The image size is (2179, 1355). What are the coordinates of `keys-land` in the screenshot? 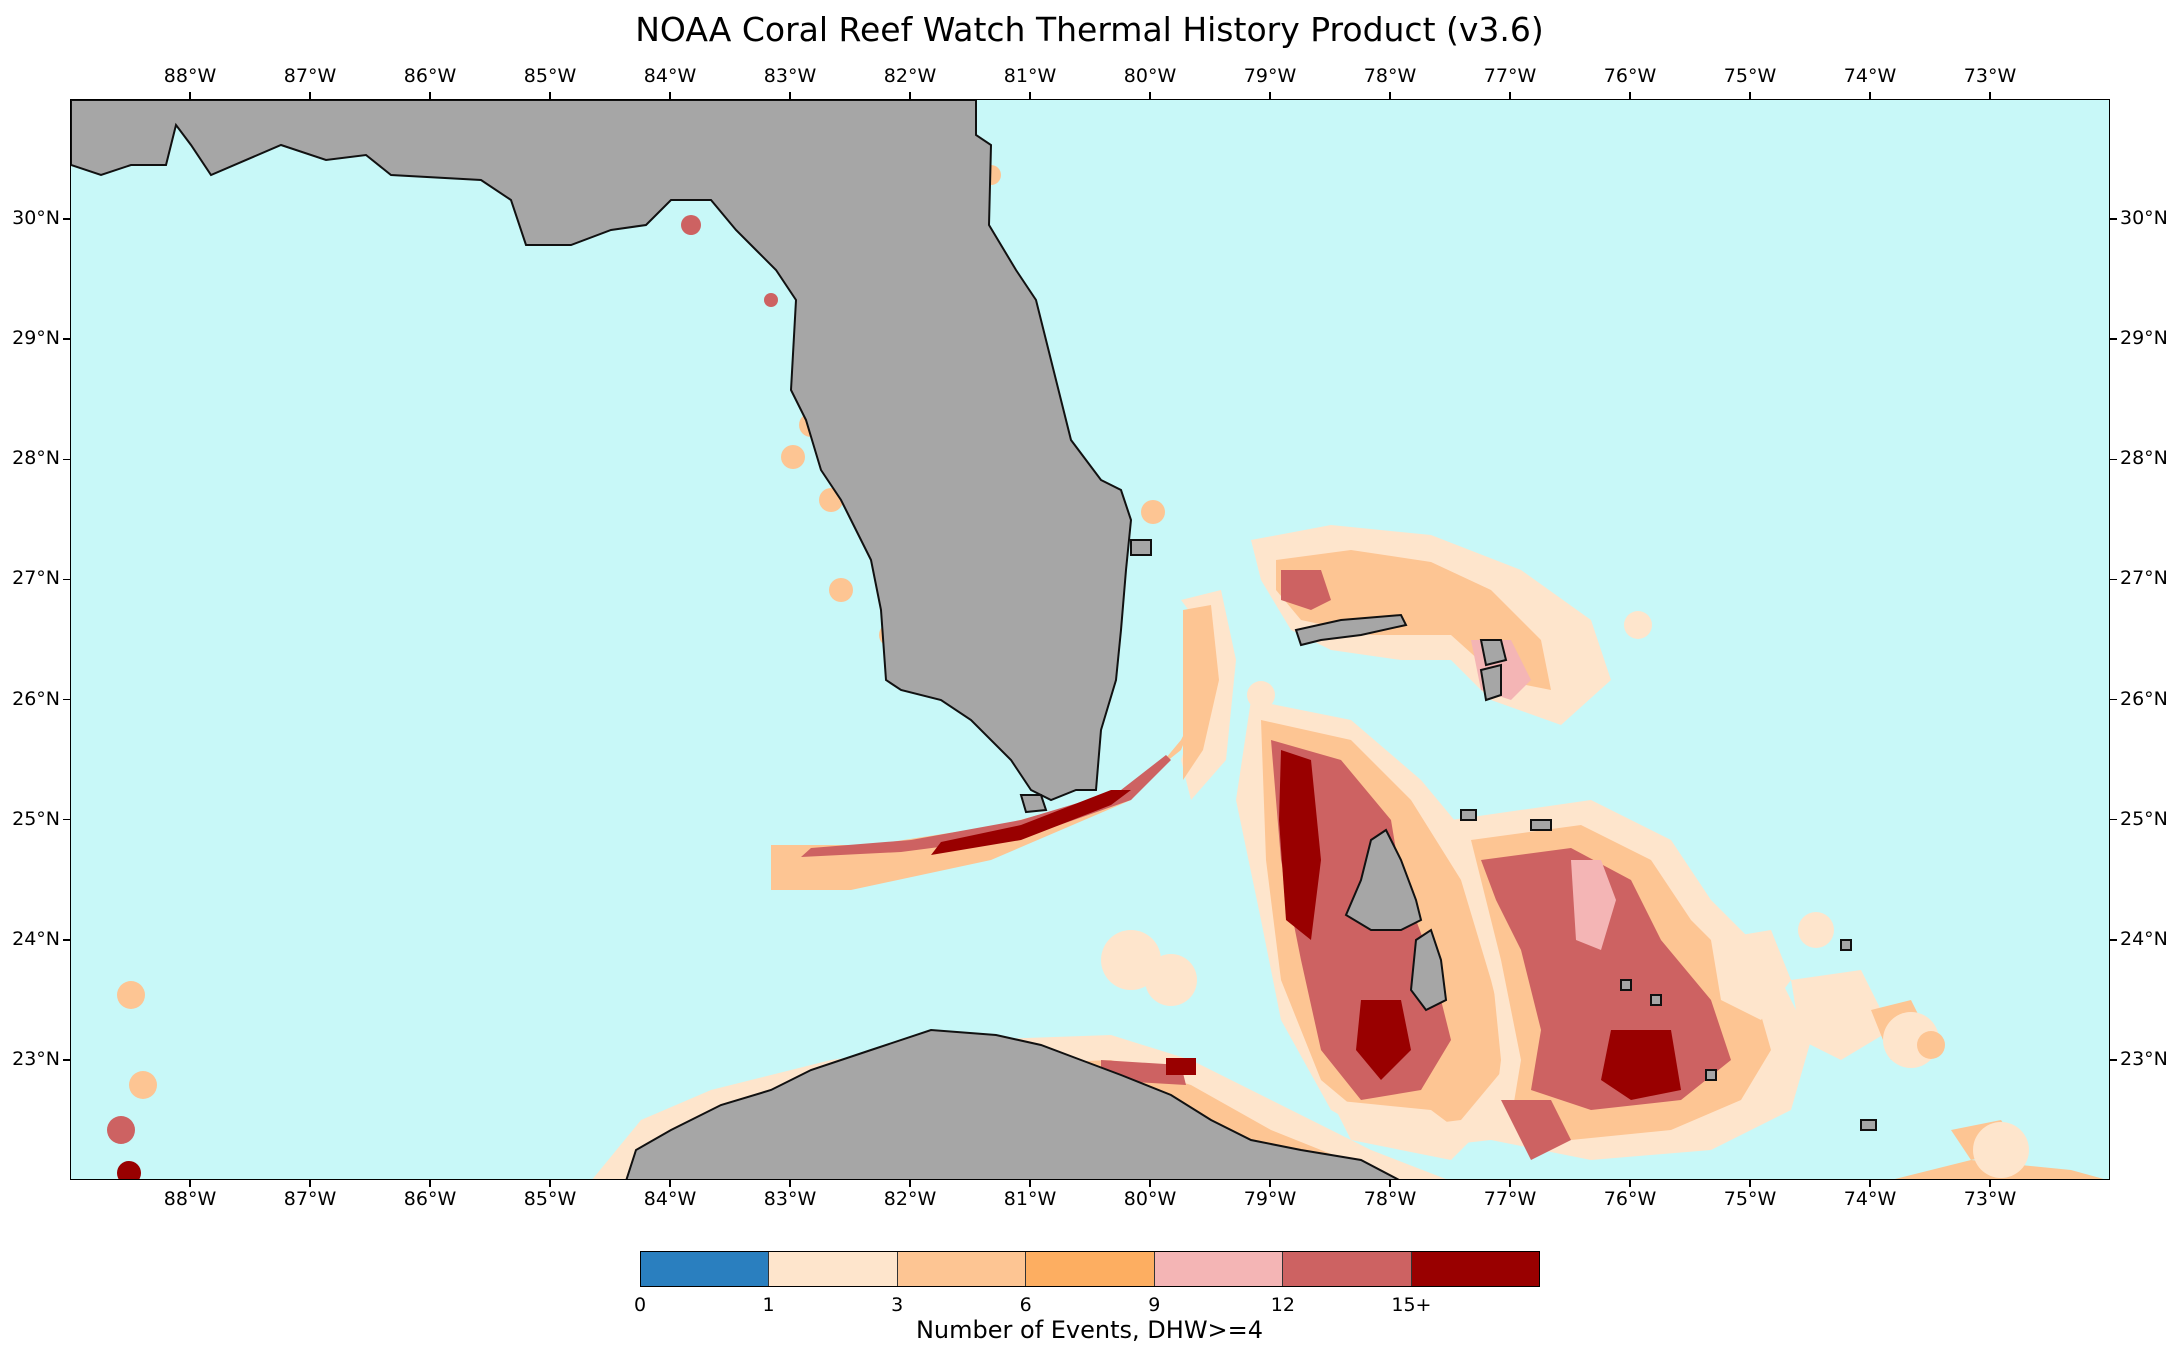 It's located at (1085, 676).